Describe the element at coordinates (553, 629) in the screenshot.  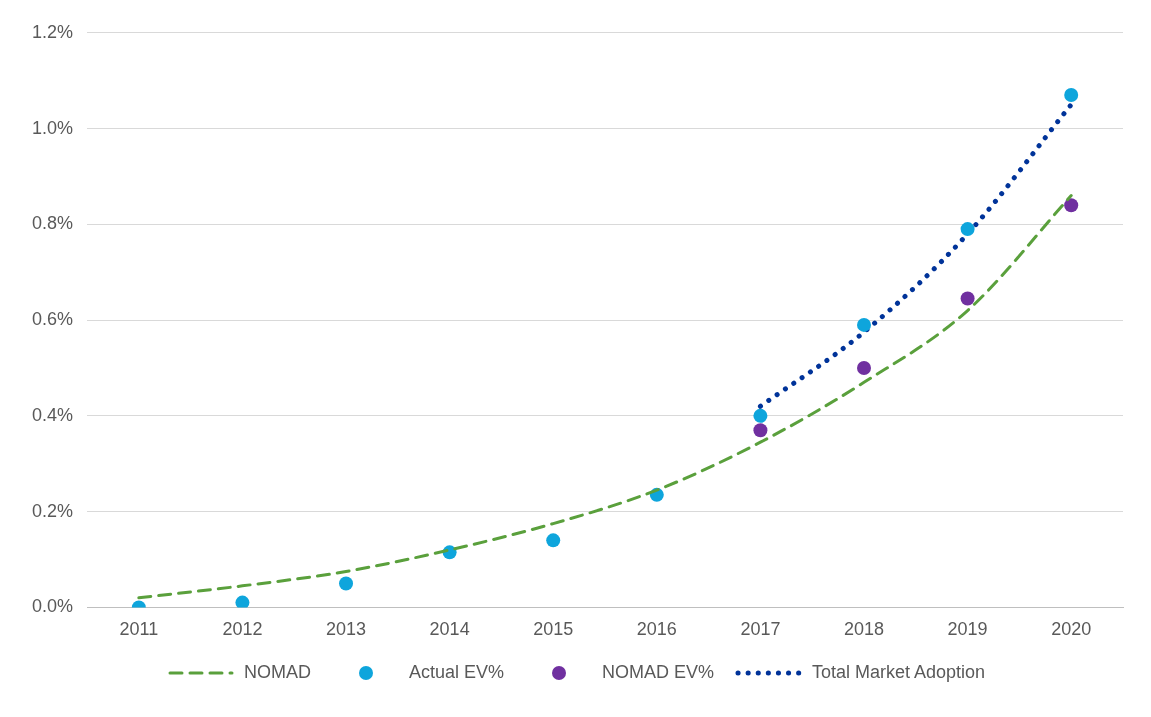
I see `x-tick-label: 2015` at that location.